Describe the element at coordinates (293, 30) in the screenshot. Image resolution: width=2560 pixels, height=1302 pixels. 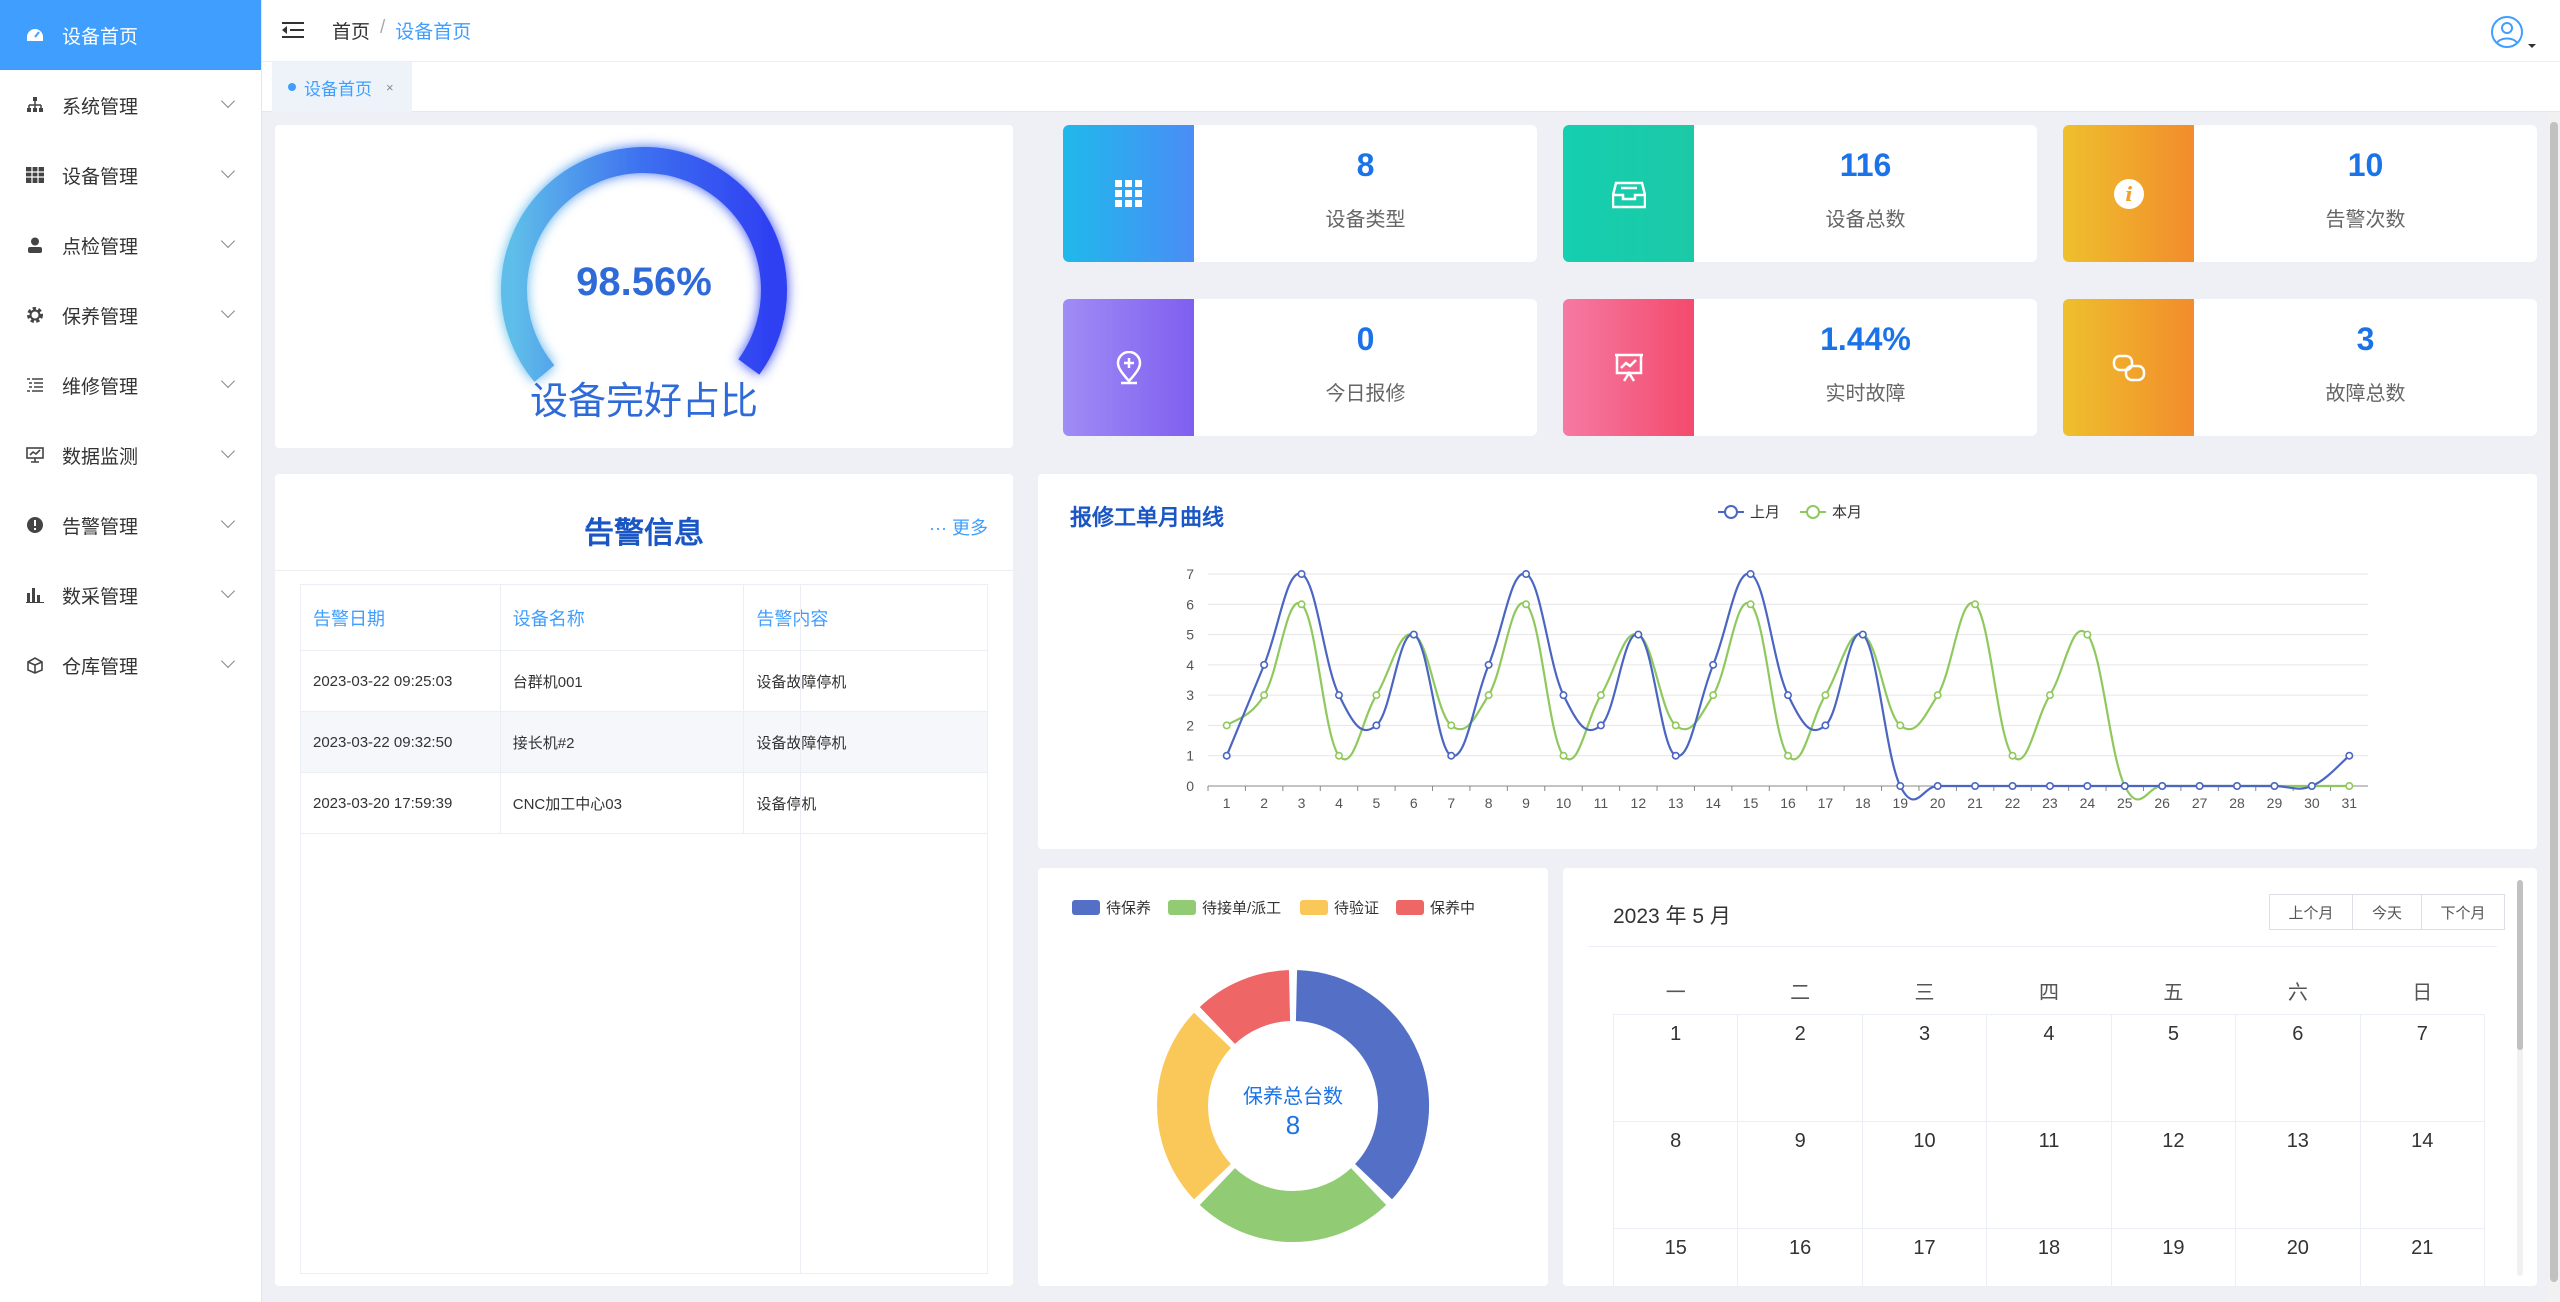
I see `menu-toggle-icon` at that location.